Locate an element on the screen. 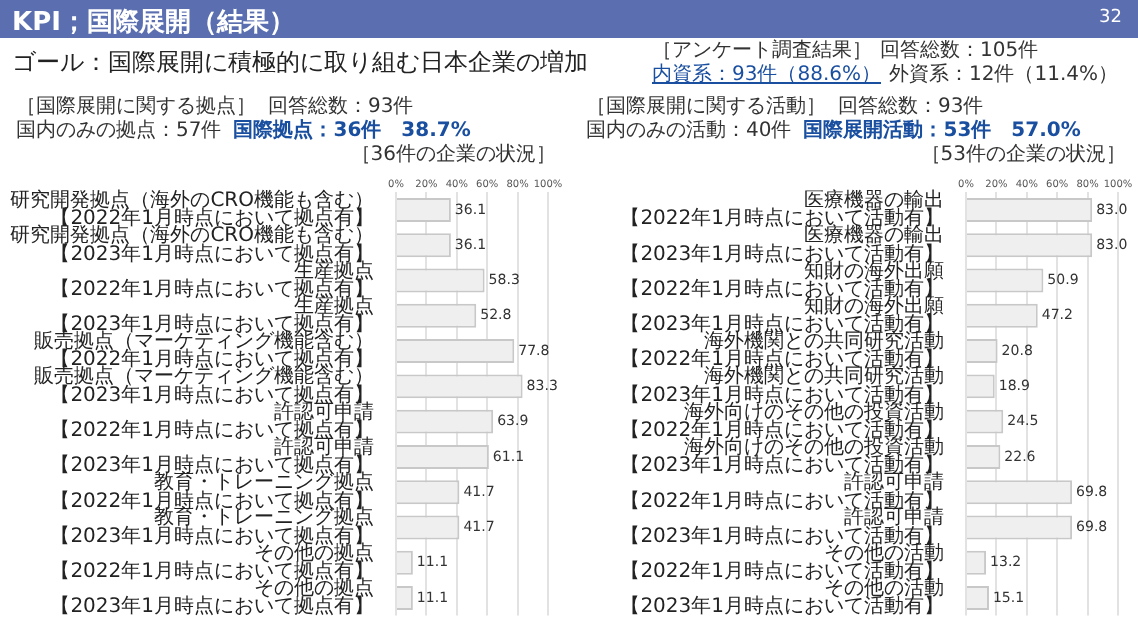 This screenshot has width=1138, height=640. text: 国際拠点：36件 38.7% is located at coordinates (352, 131).